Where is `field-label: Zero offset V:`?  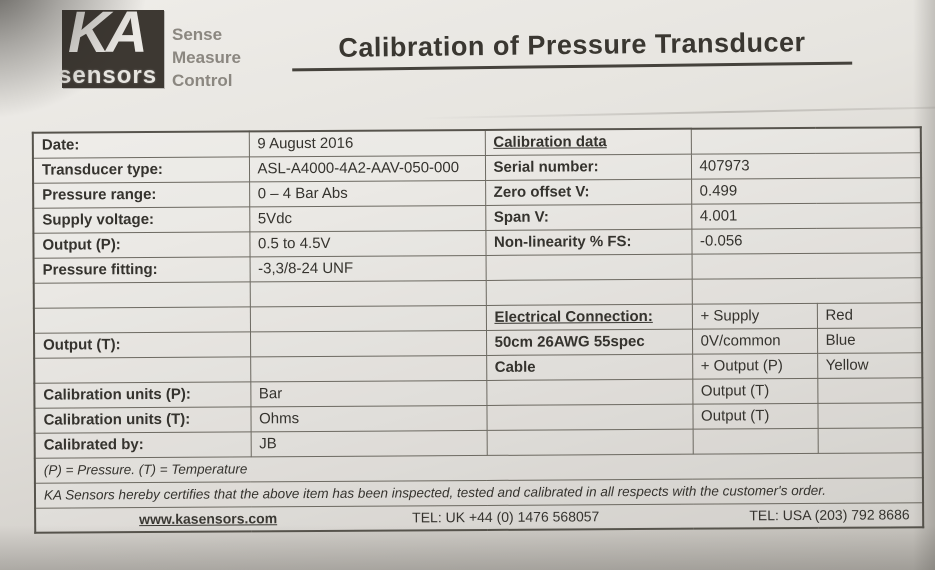
field-label: Zero offset V: is located at coordinates (588, 191).